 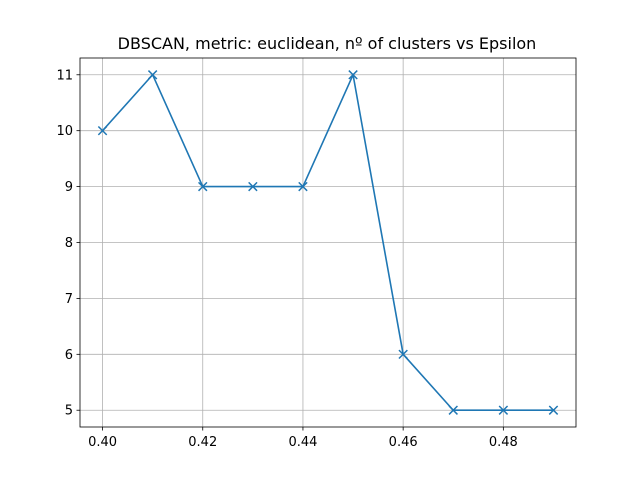 I want to click on x-tick-label: 0.46, so click(x=403, y=442).